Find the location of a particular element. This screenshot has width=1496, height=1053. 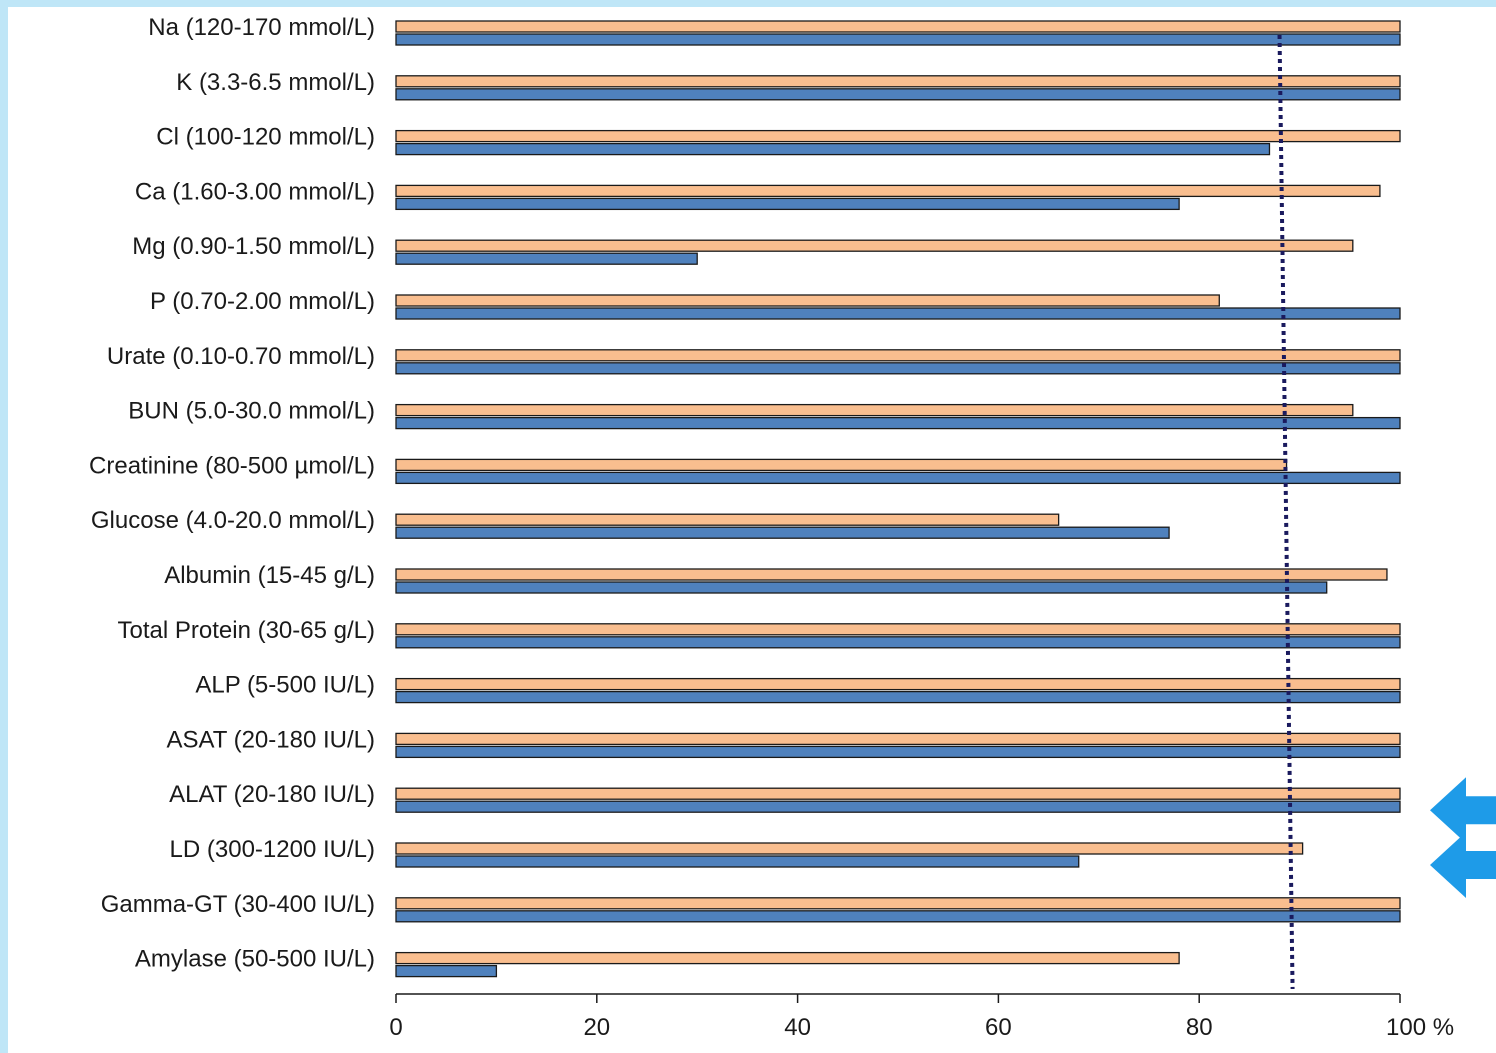

x-tick-label-2: 20 is located at coordinates (596, 1027).